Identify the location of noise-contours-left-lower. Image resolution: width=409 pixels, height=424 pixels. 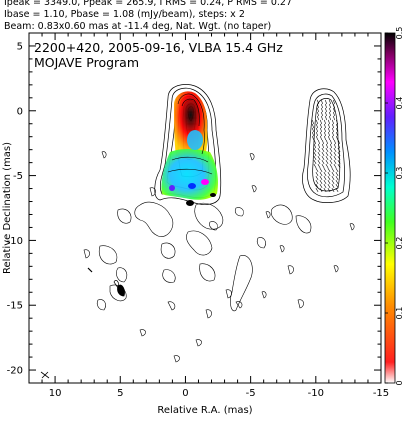
(106, 282).